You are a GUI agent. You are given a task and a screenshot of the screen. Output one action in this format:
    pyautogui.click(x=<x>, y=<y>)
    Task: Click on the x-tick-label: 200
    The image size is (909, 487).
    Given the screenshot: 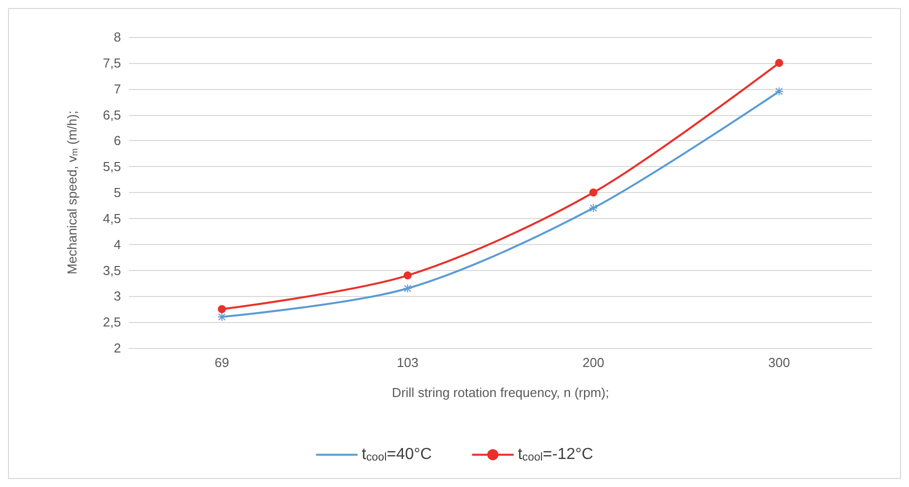 What is the action you would take?
    pyautogui.click(x=593, y=362)
    